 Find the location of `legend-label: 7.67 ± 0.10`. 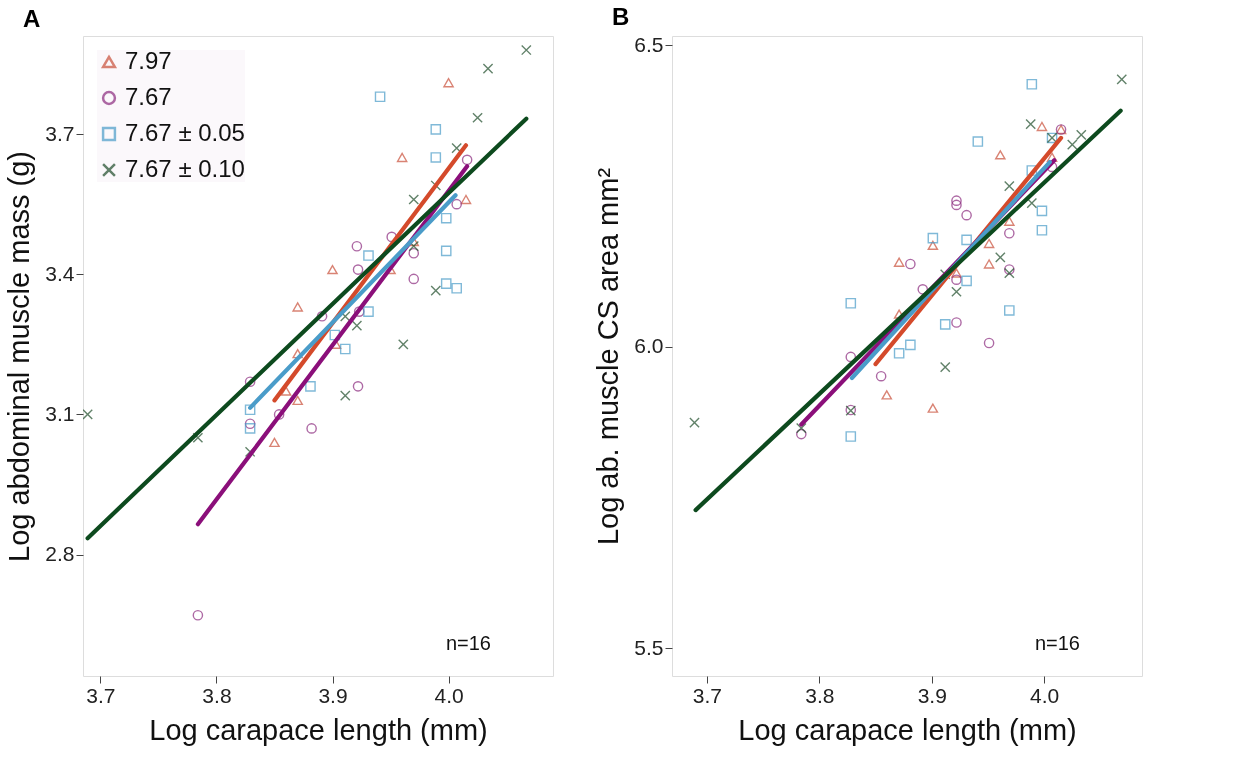

legend-label: 7.67 ± 0.10 is located at coordinates (185, 168).